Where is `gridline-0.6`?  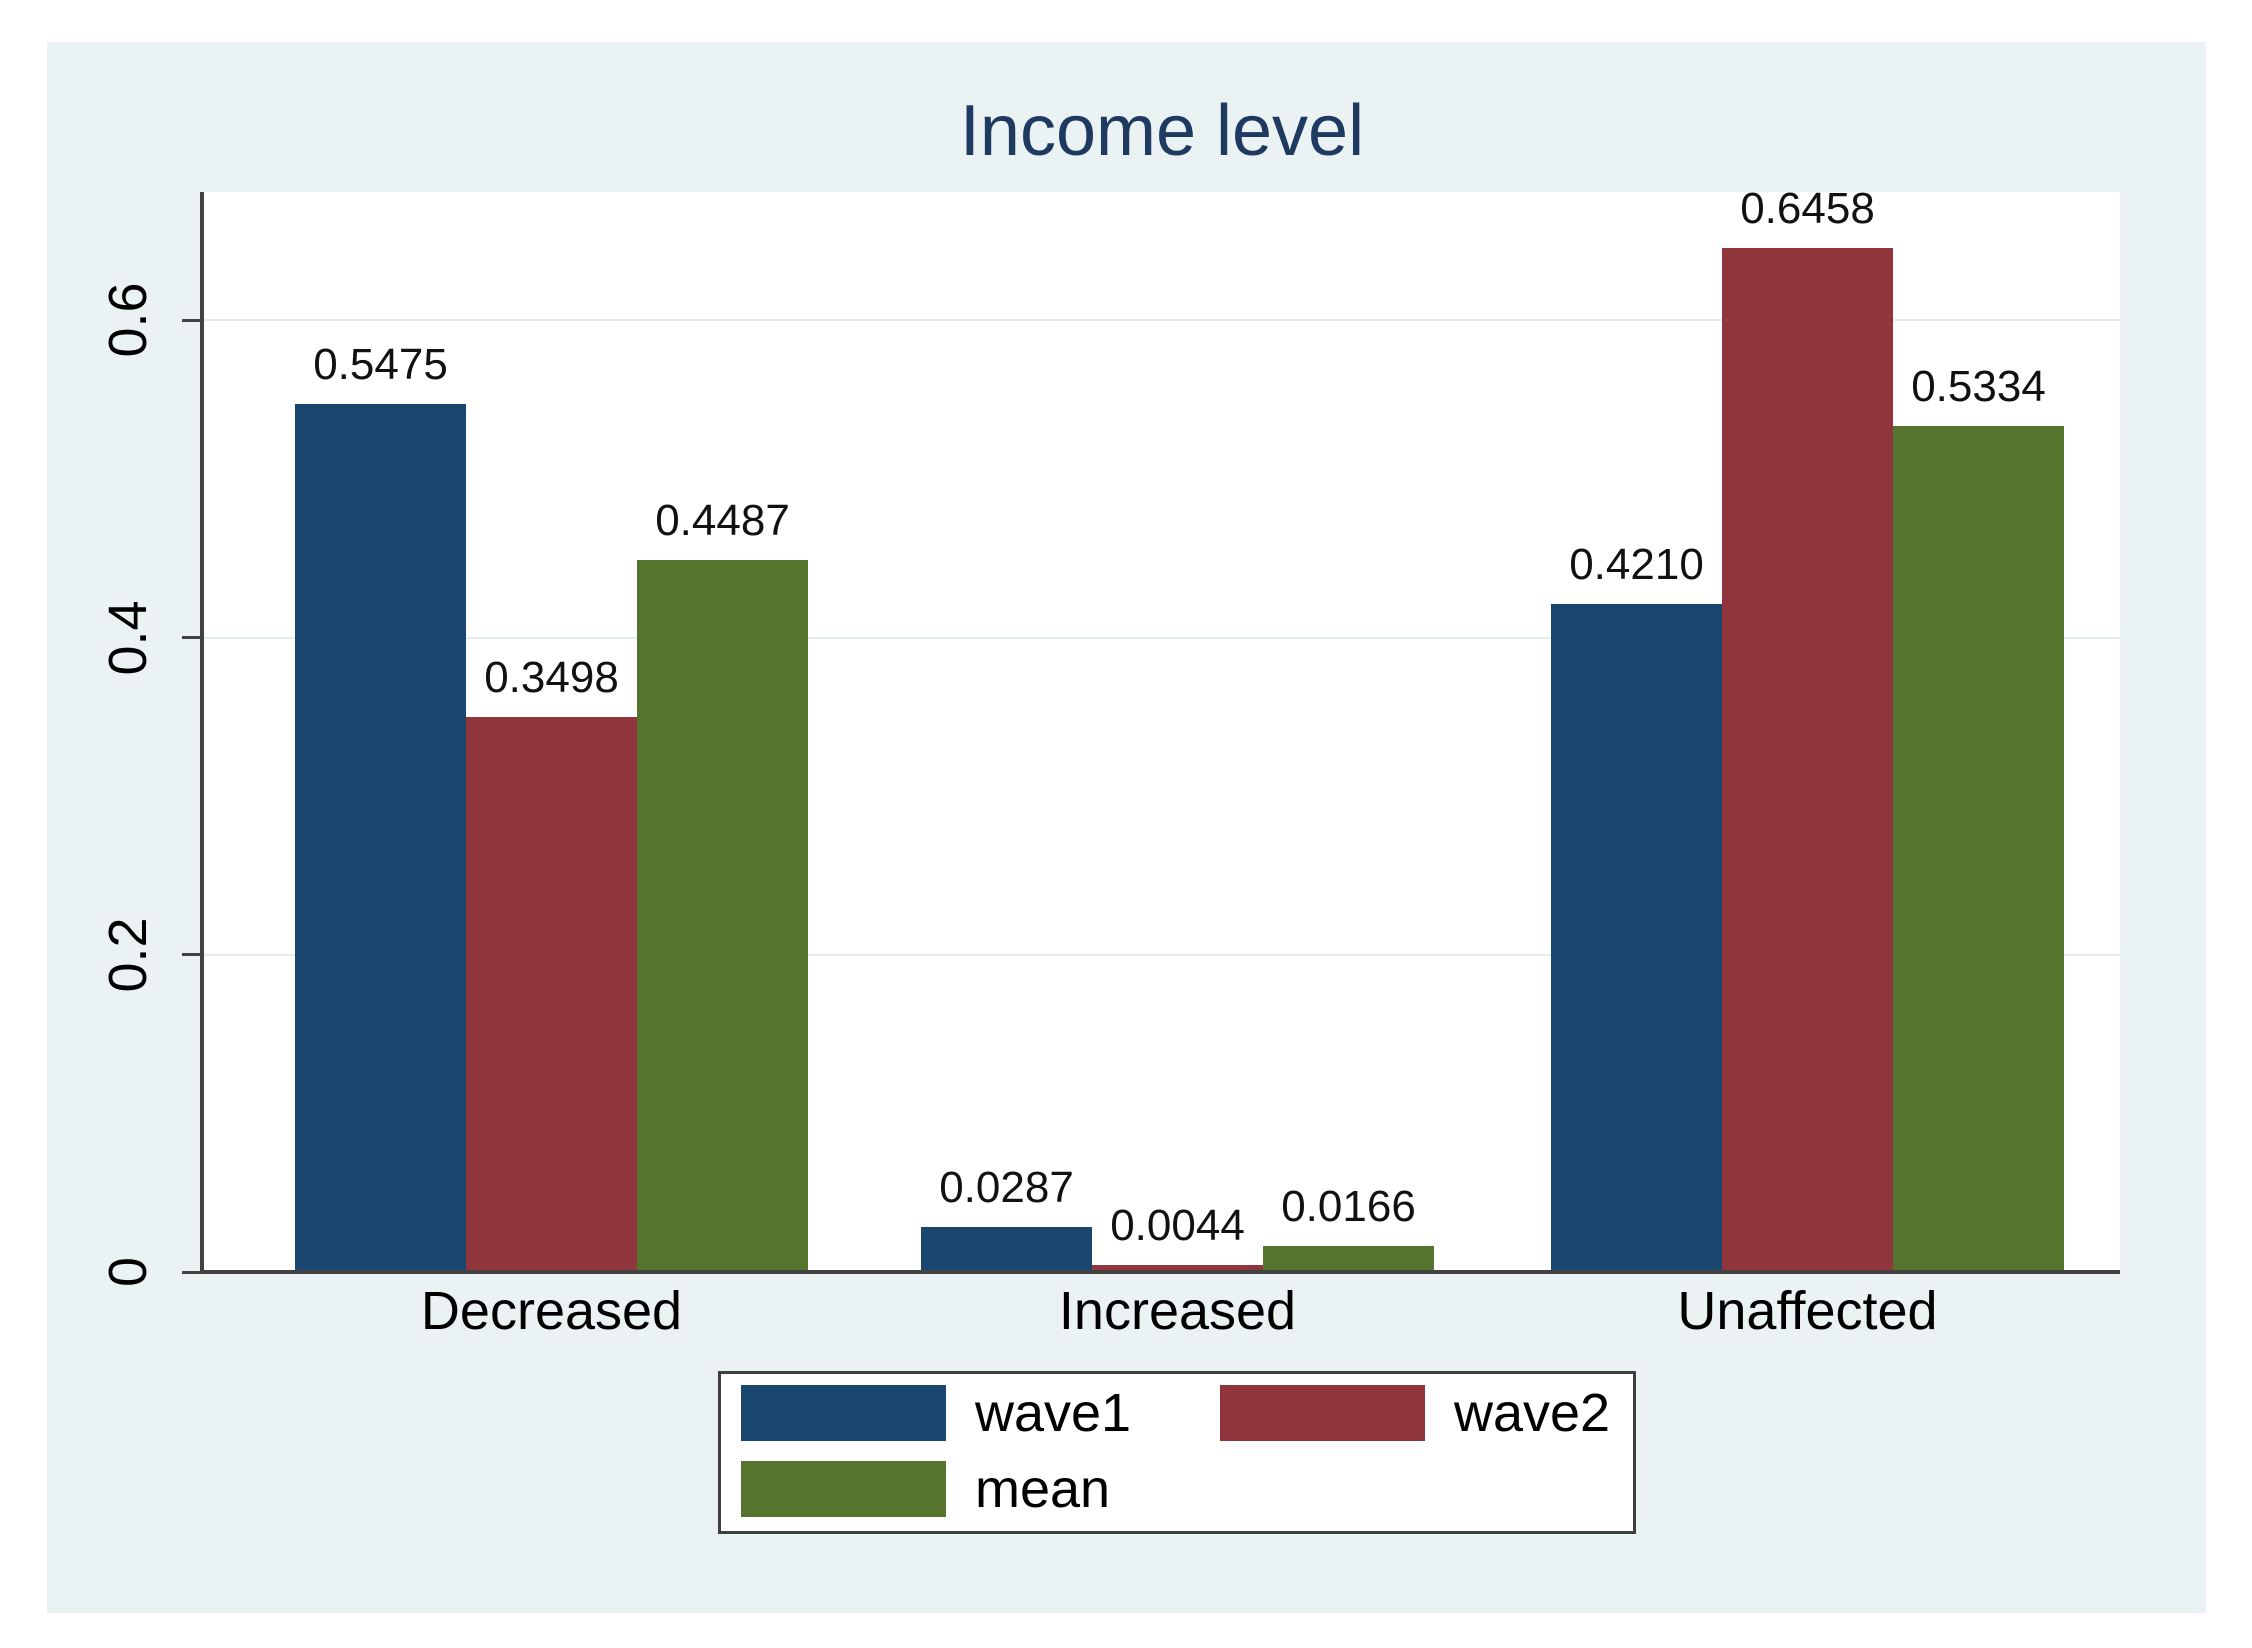
gridline-0.6 is located at coordinates (1162, 320).